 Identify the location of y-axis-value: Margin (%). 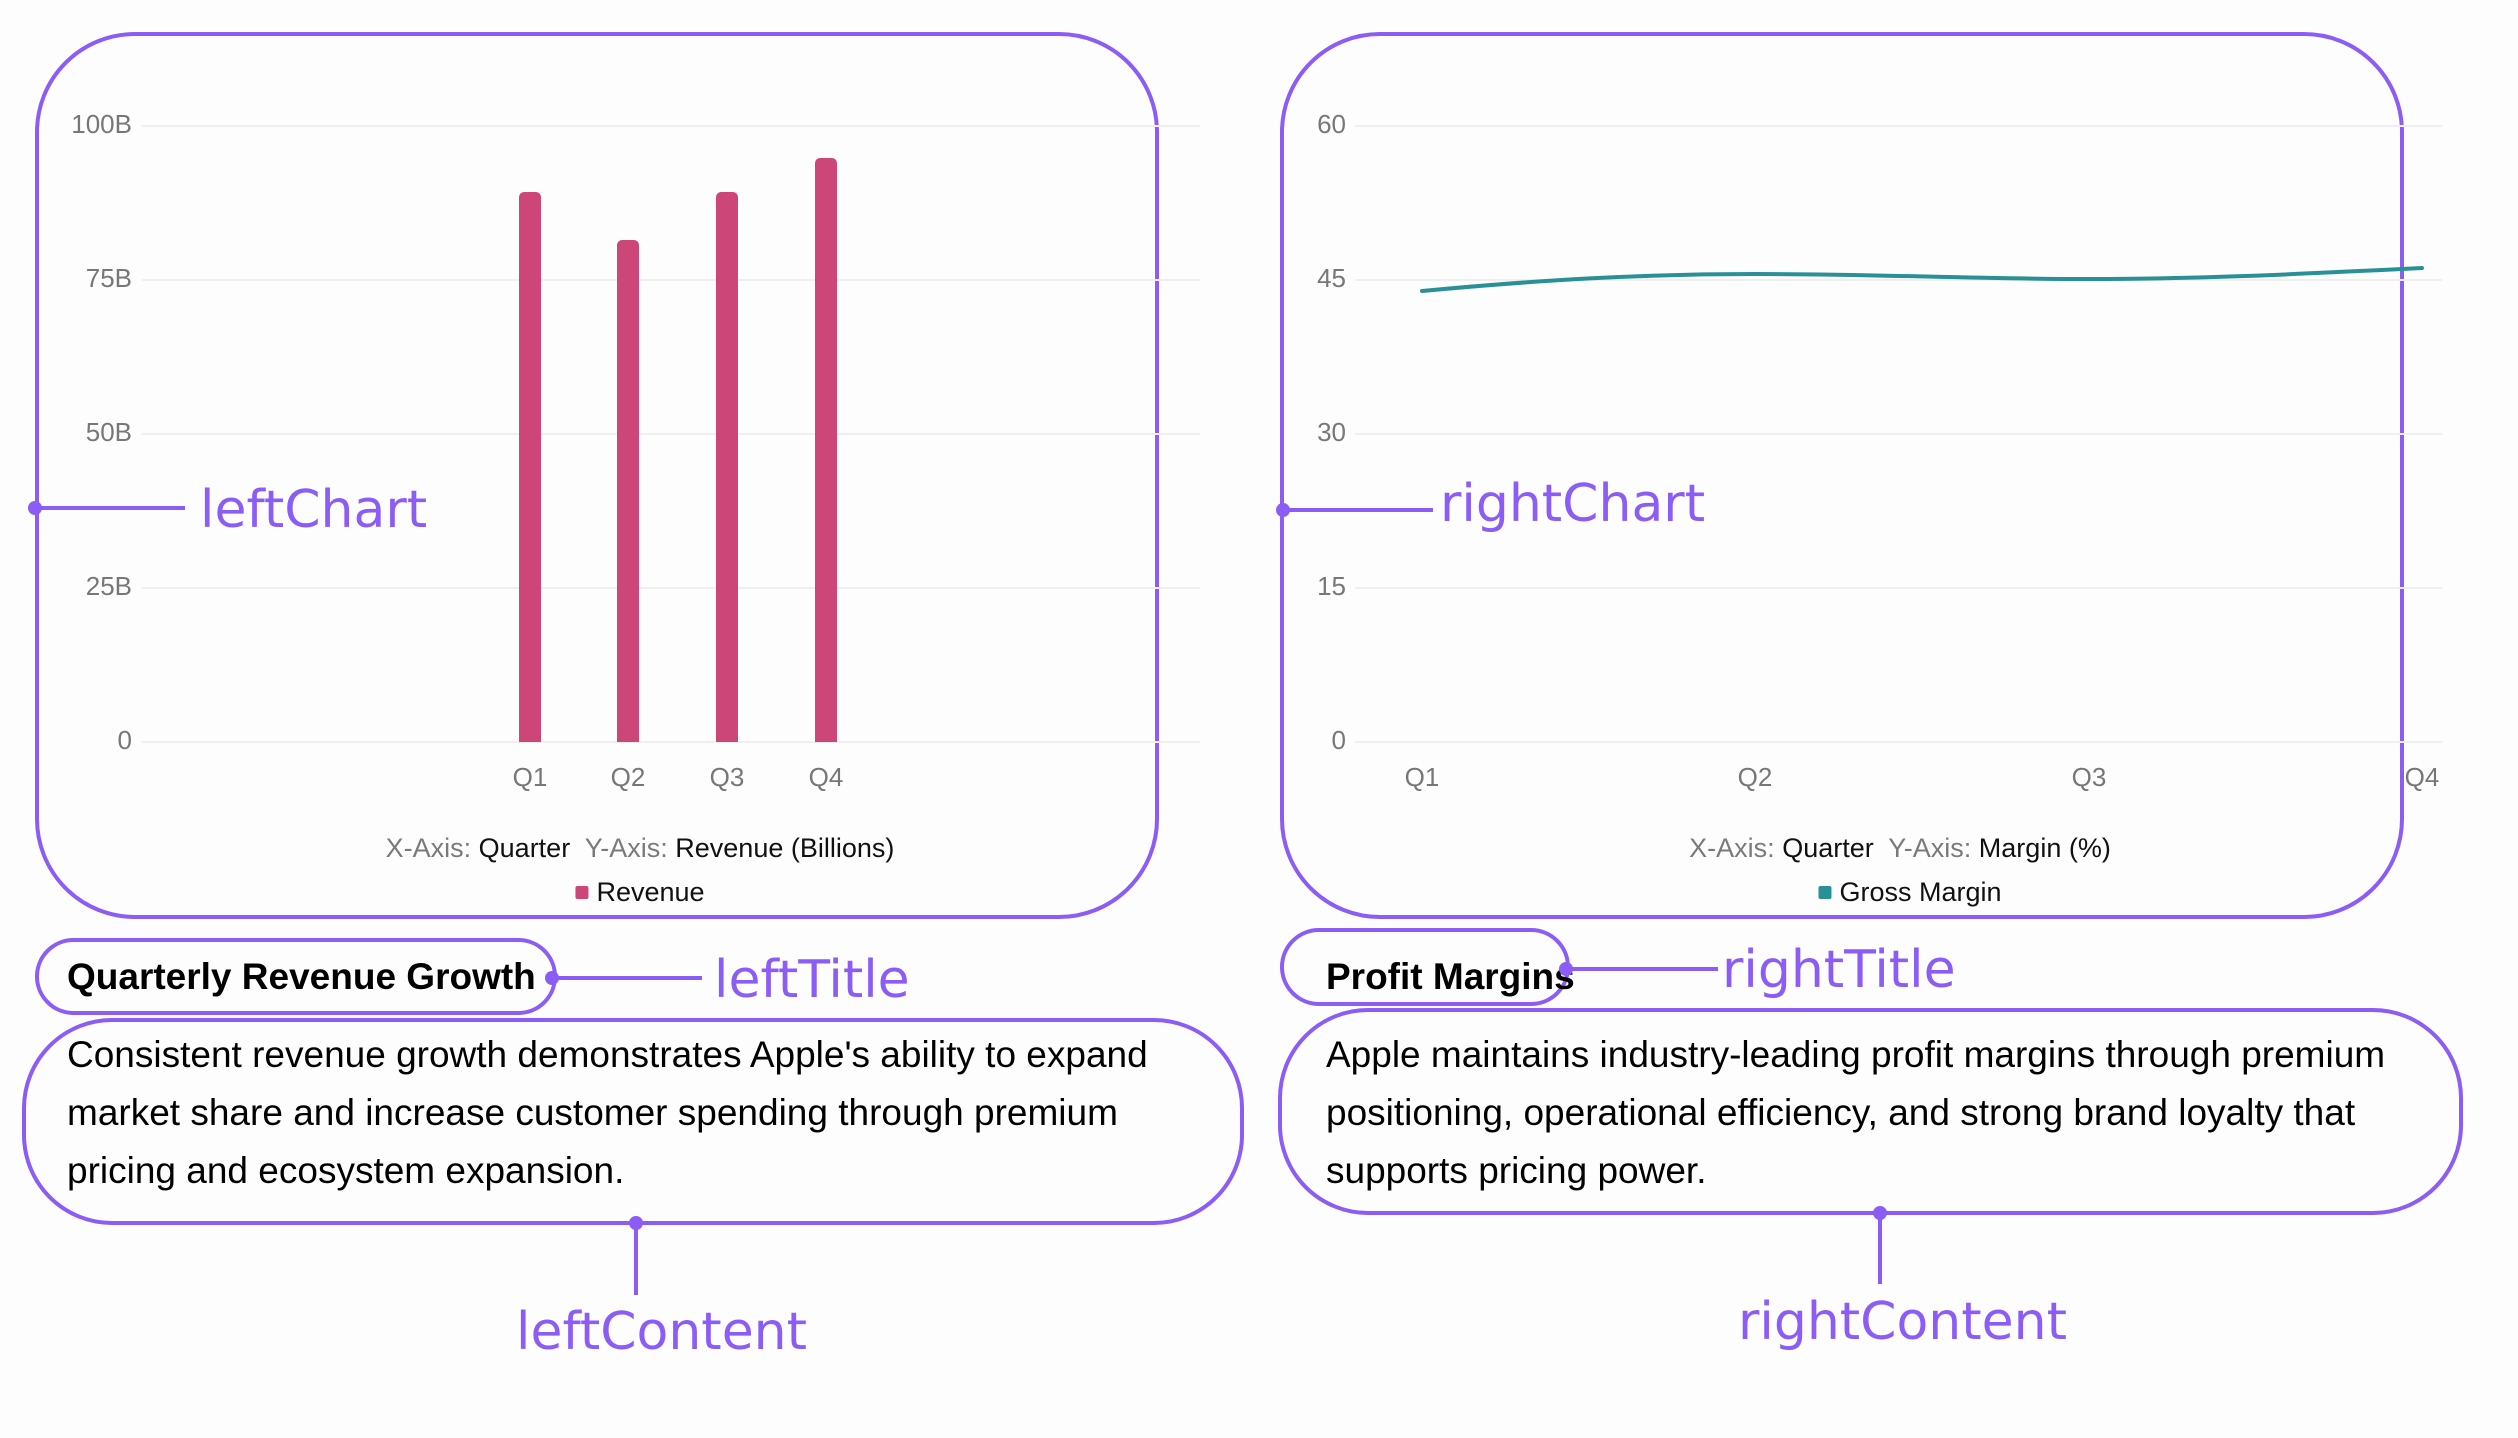
(2044, 848).